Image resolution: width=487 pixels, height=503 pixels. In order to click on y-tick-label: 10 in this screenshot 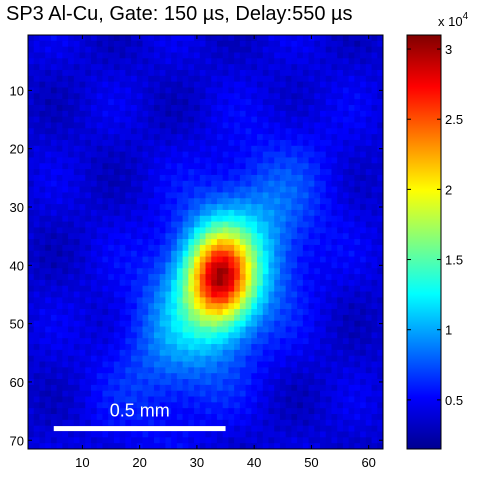, I will do `click(17, 90)`.